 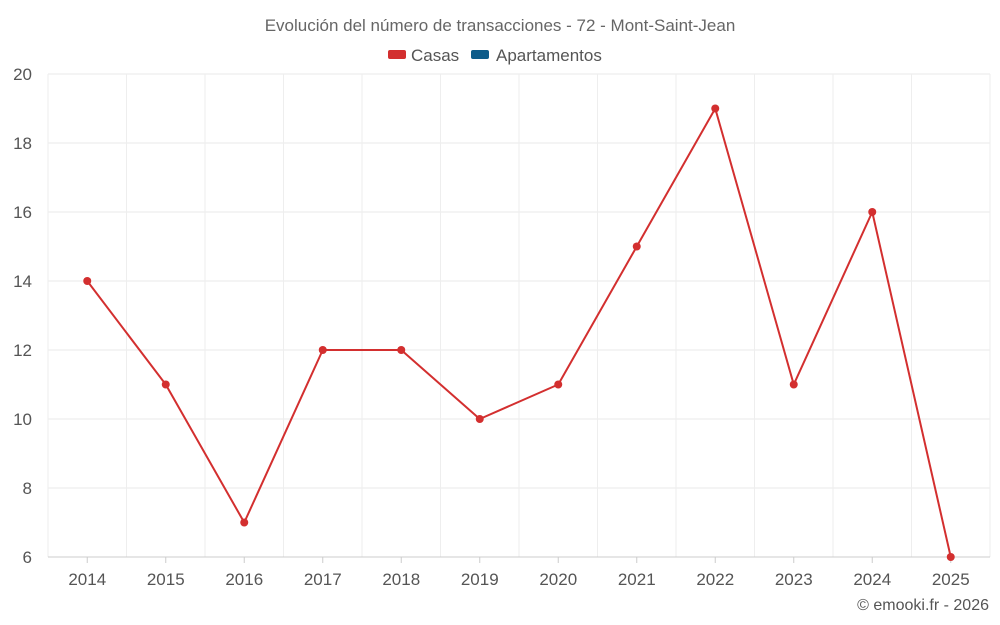 I want to click on y-tick-label: 8, so click(x=27, y=488).